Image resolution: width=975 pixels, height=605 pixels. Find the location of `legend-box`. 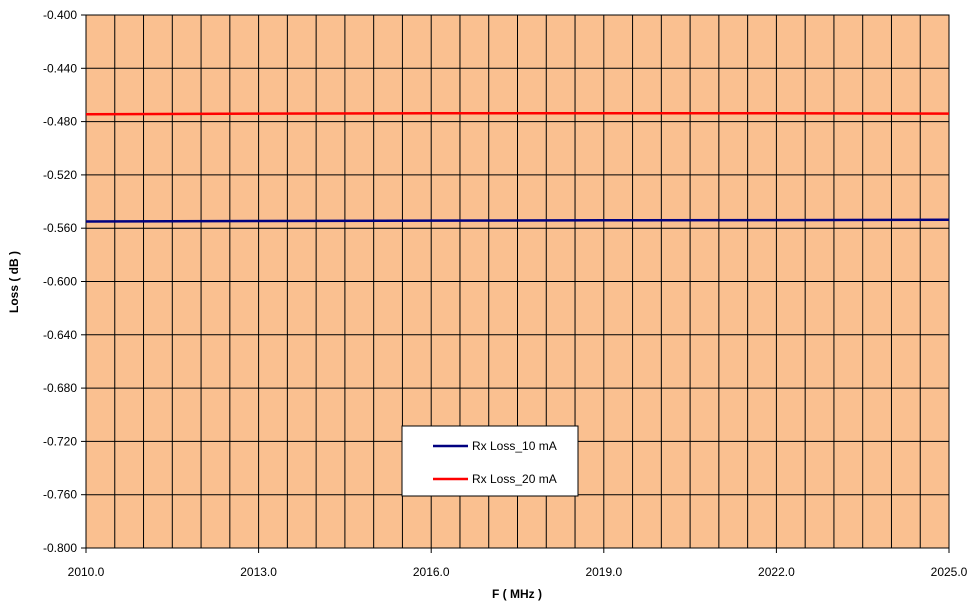

legend-box is located at coordinates (490, 461).